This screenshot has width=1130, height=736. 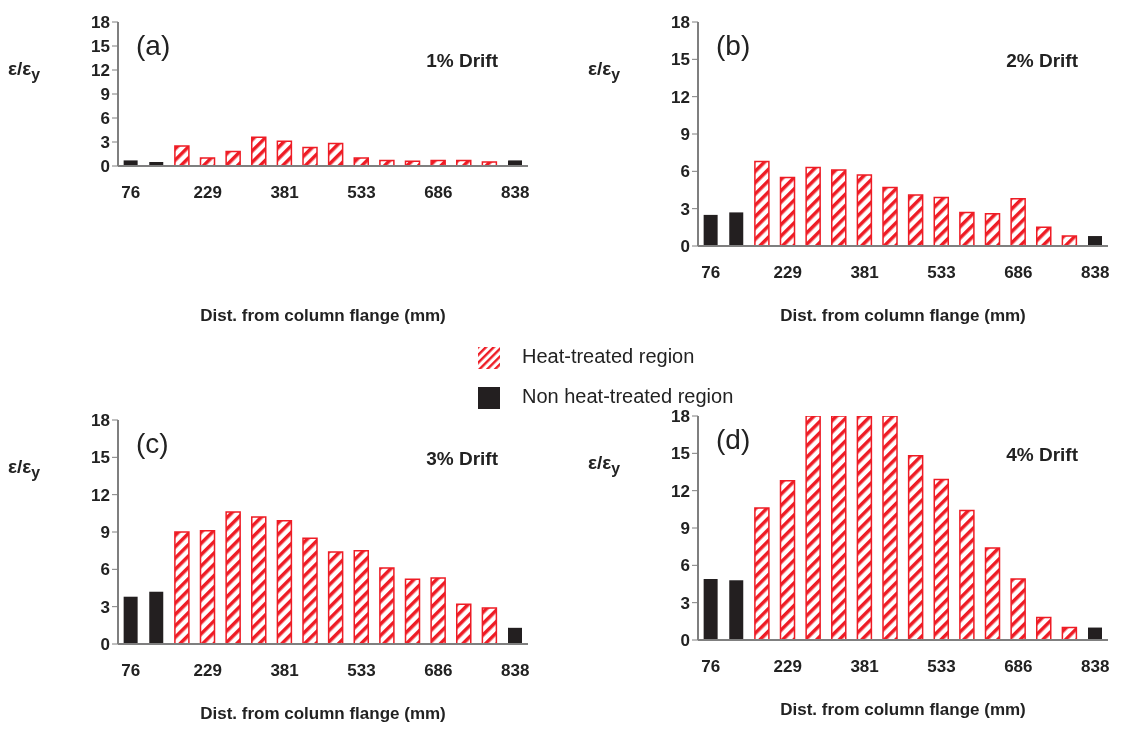 I want to click on annotation: (b), so click(x=733, y=46).